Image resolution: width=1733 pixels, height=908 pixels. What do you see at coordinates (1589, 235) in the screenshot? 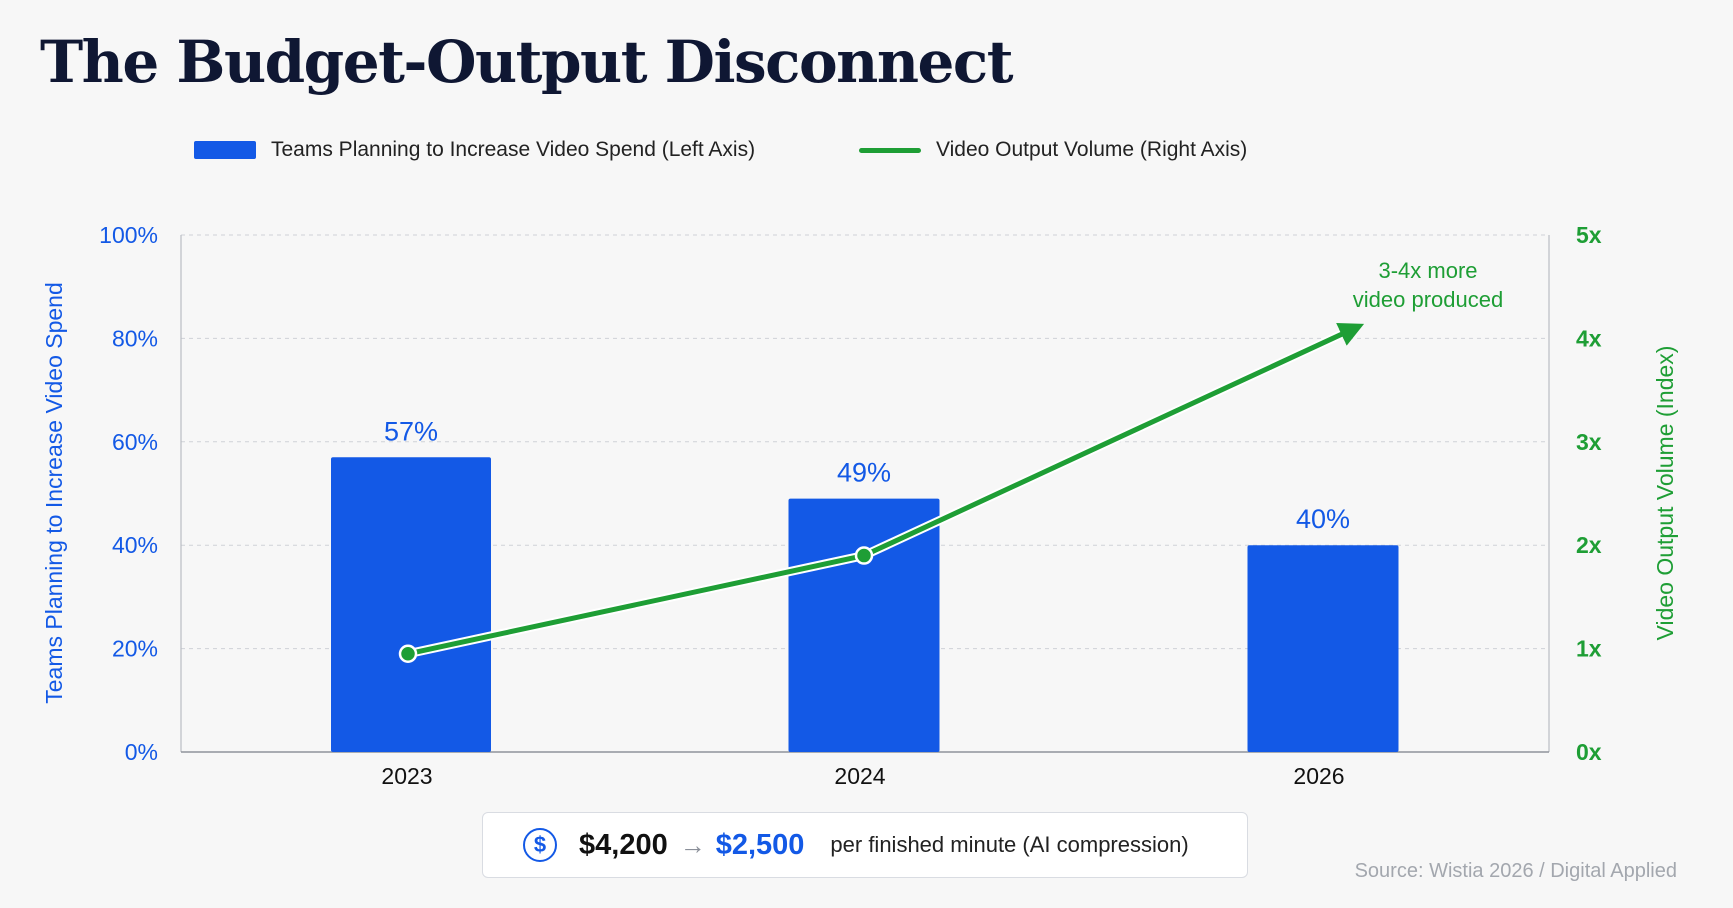
I see `y-right-tick-label: 5x` at bounding box center [1589, 235].